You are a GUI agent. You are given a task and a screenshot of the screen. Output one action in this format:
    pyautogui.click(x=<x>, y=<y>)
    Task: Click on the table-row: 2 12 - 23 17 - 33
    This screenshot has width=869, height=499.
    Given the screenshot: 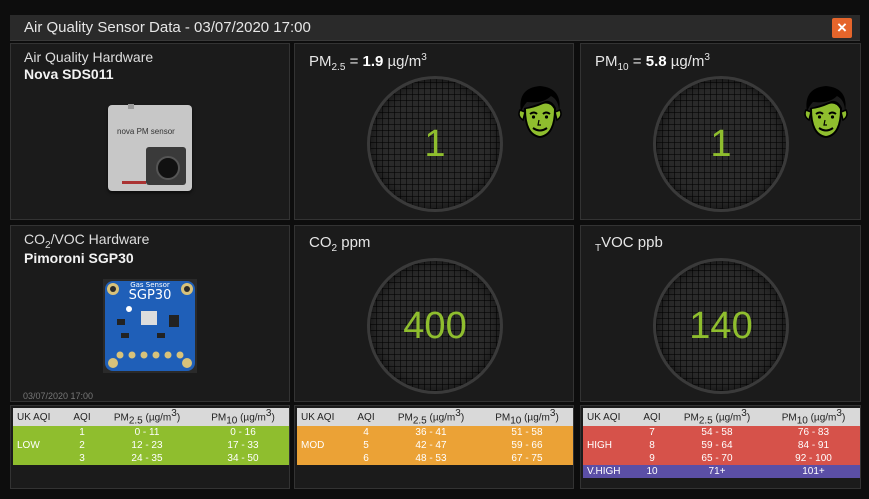 What is the action you would take?
    pyautogui.click(x=151, y=446)
    